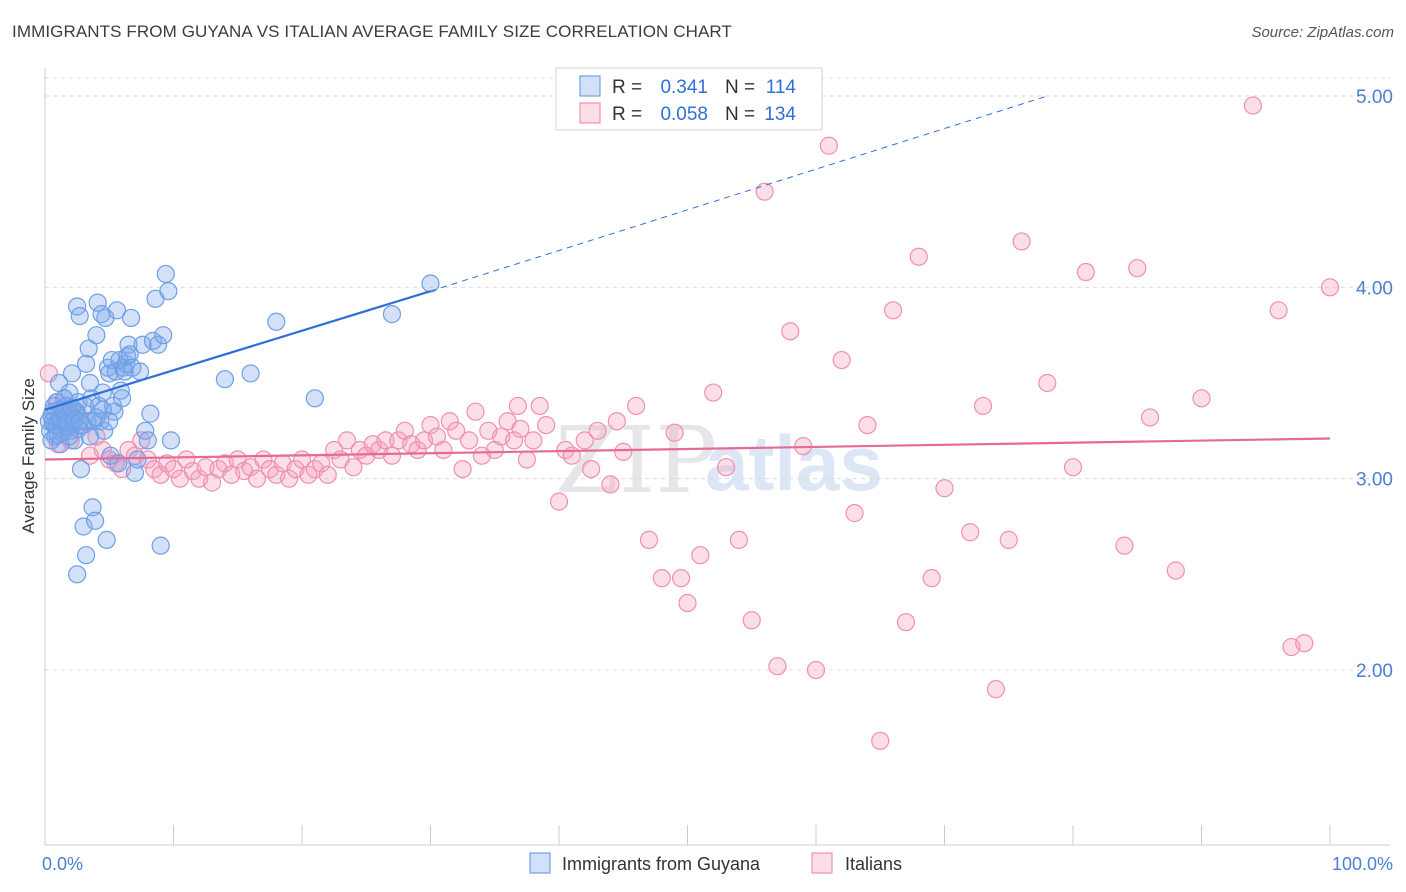 The width and height of the screenshot is (1406, 892). What do you see at coordinates (1374, 97) in the screenshot?
I see `y-tick-label: 5.00` at bounding box center [1374, 97].